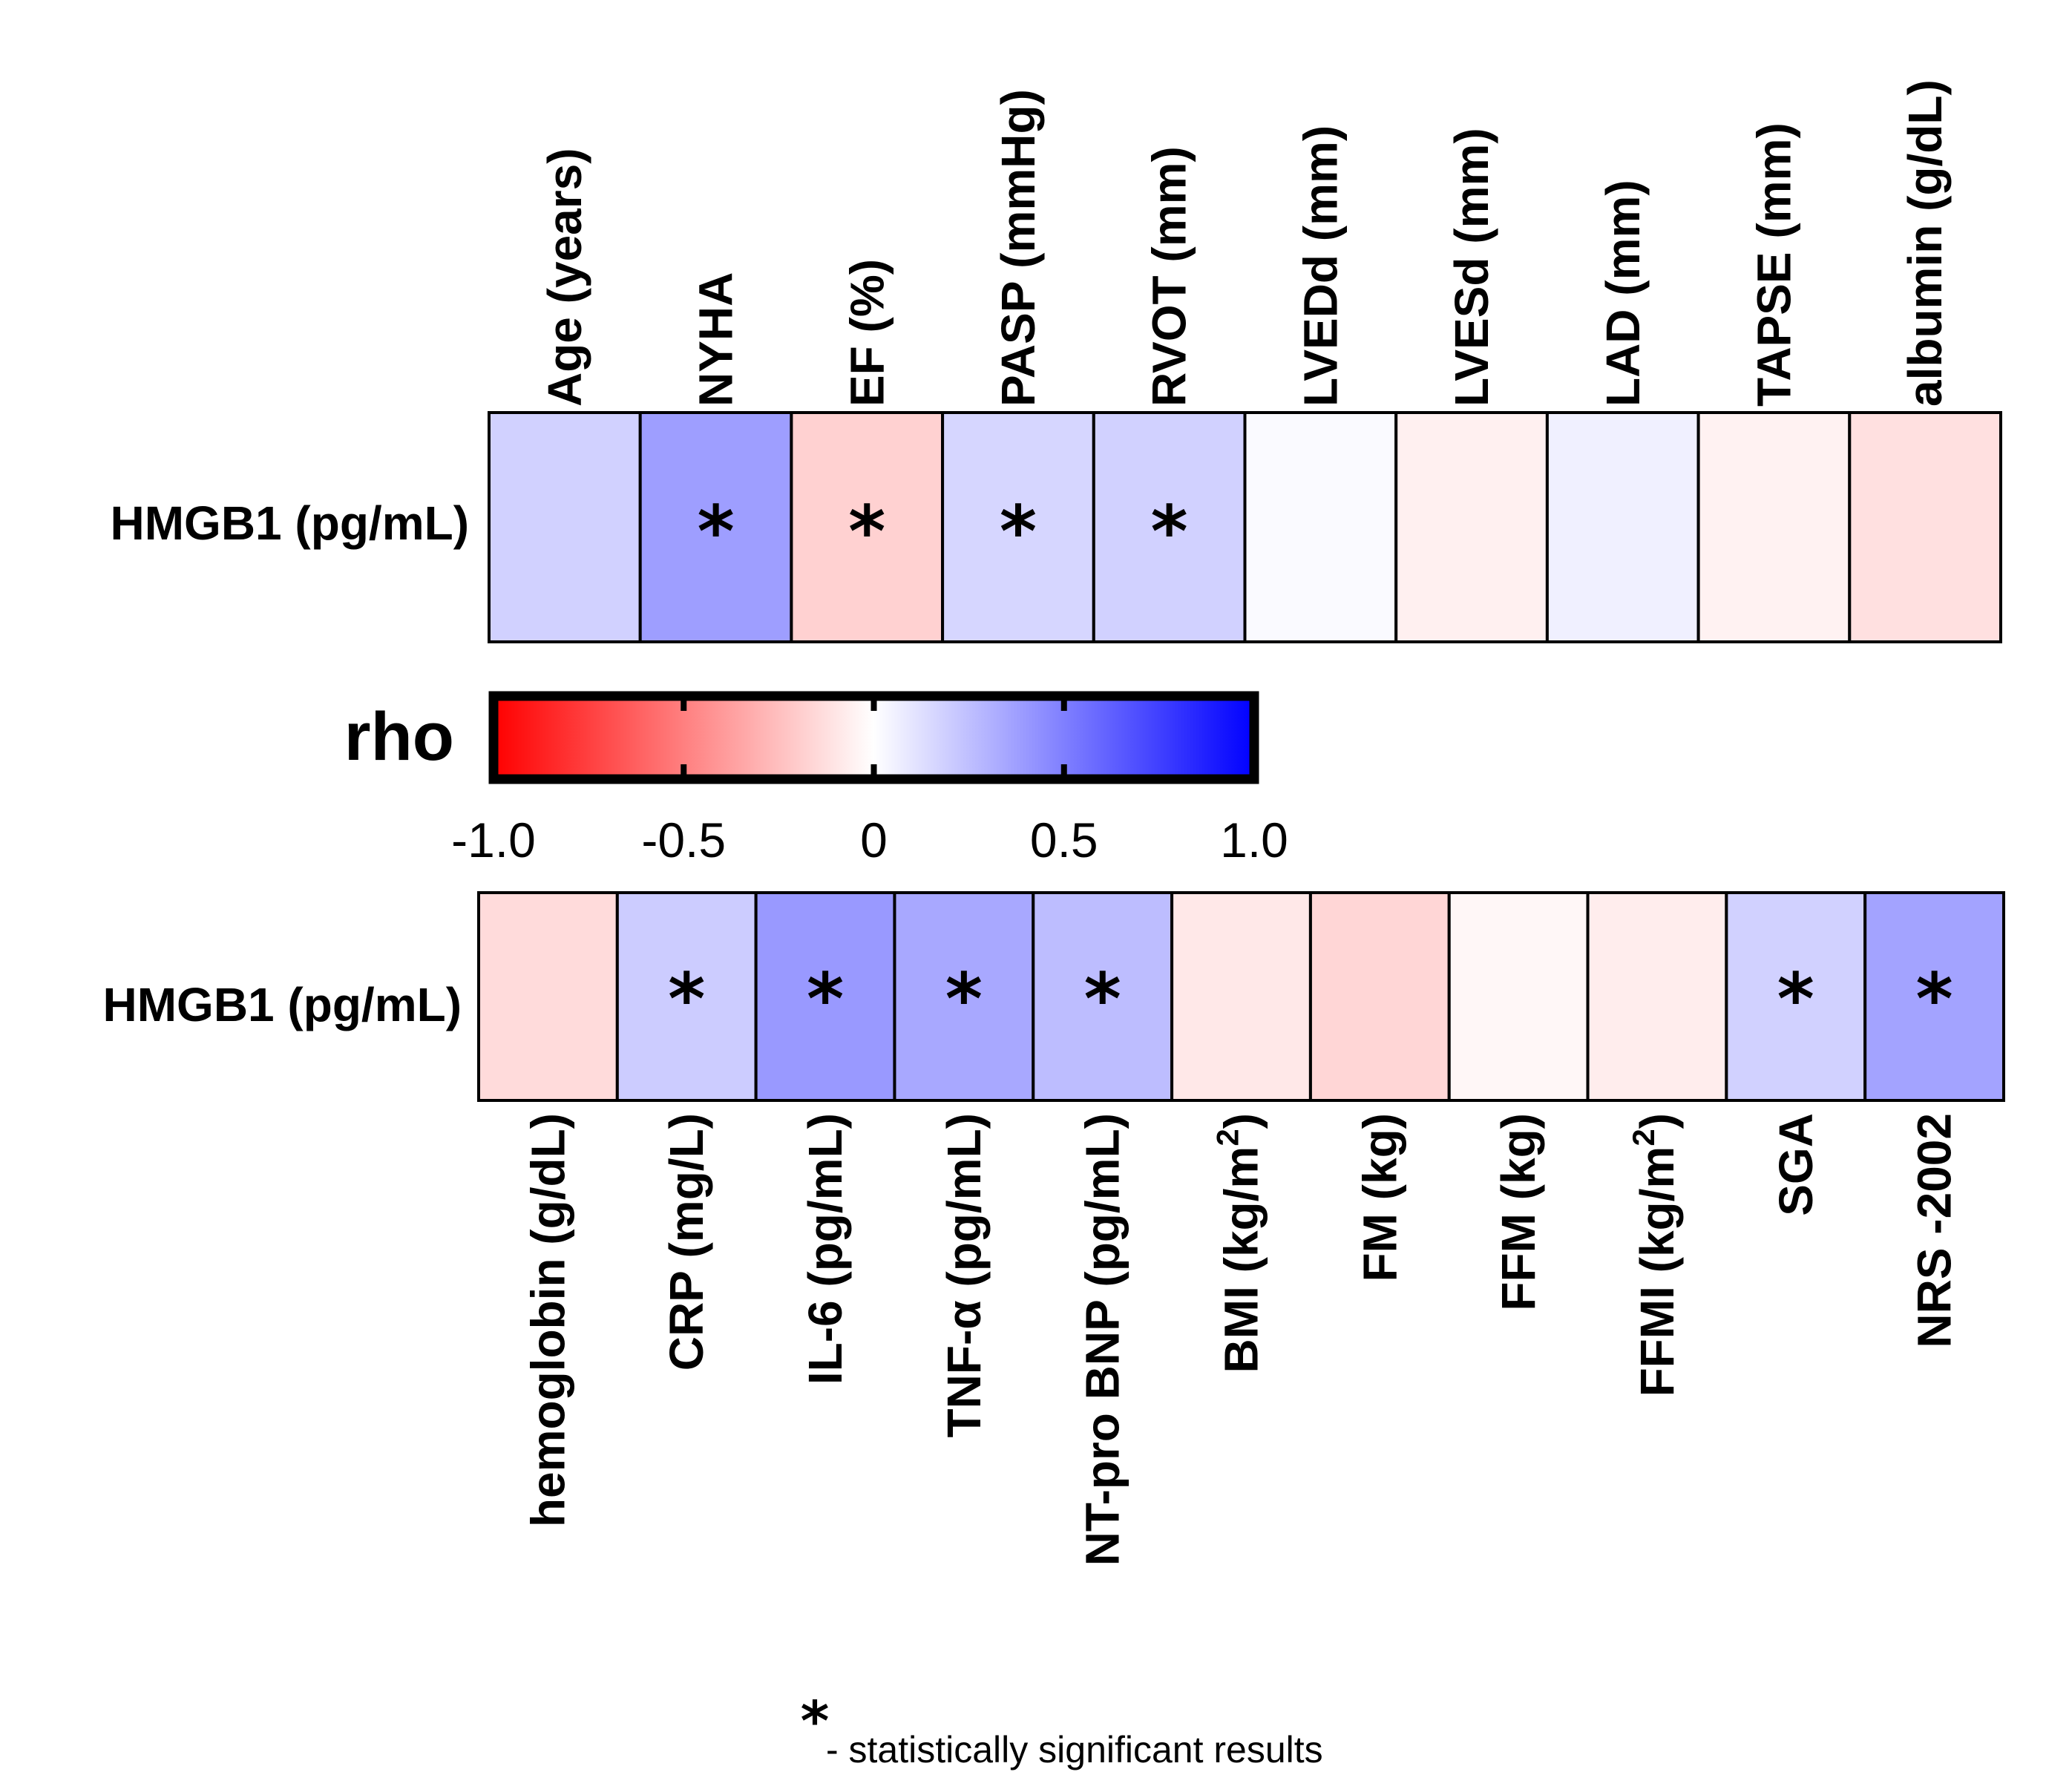 The width and height of the screenshot is (2046, 1792). I want to click on column-label-text: SGA, so click(1796, 1164).